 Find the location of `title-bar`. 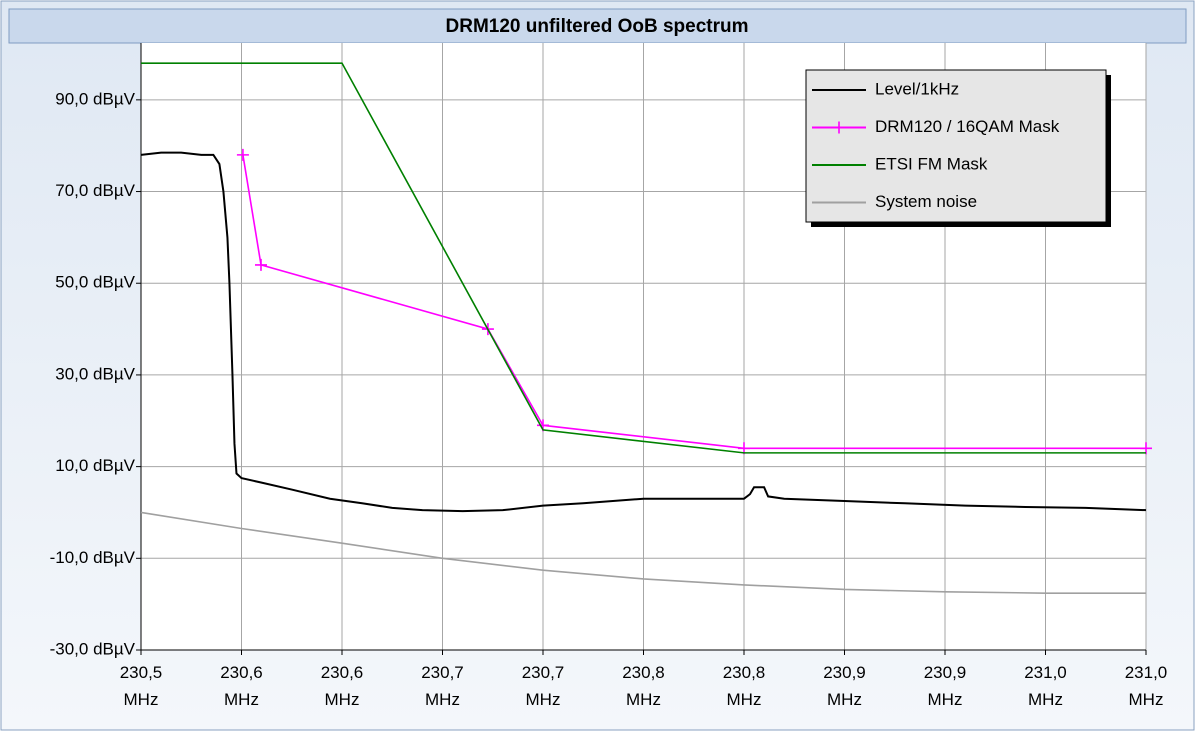

title-bar is located at coordinates (597, 26).